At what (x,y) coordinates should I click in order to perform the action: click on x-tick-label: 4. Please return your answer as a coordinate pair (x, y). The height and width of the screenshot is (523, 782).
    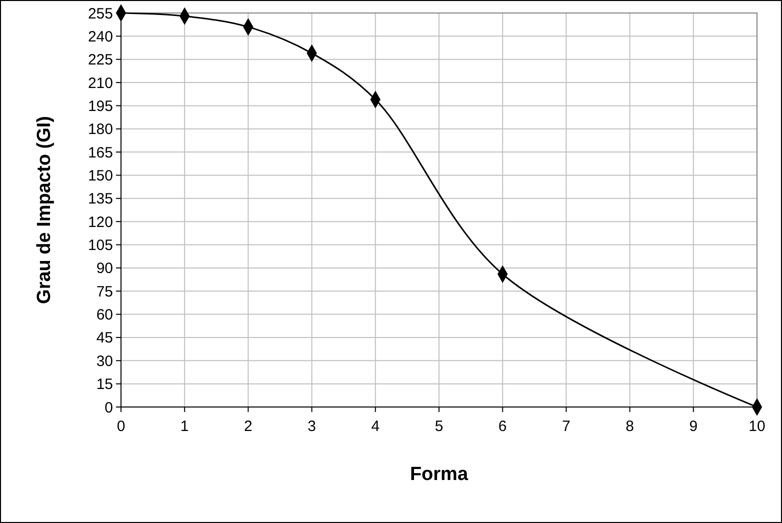
    Looking at the image, I should click on (375, 426).